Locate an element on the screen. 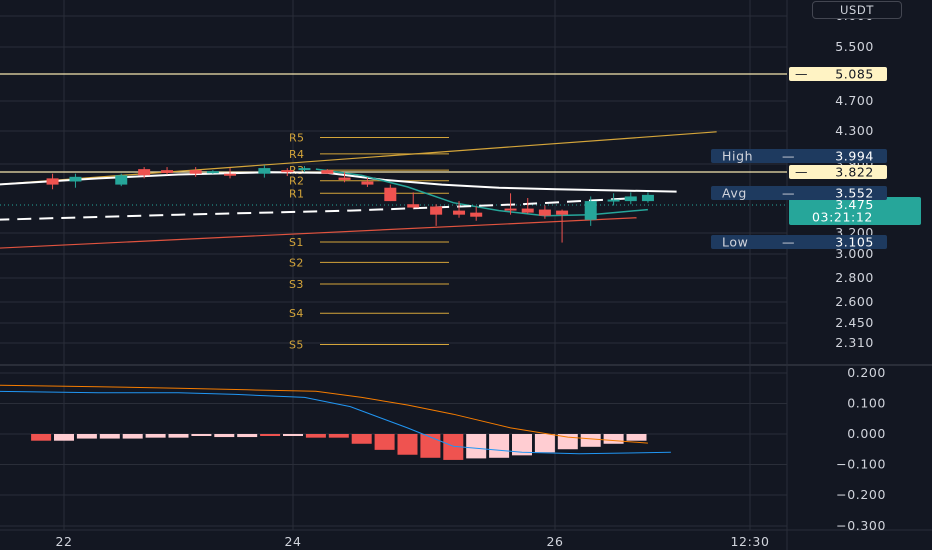  pivot-label-s1: S1 is located at coordinates (296, 242).